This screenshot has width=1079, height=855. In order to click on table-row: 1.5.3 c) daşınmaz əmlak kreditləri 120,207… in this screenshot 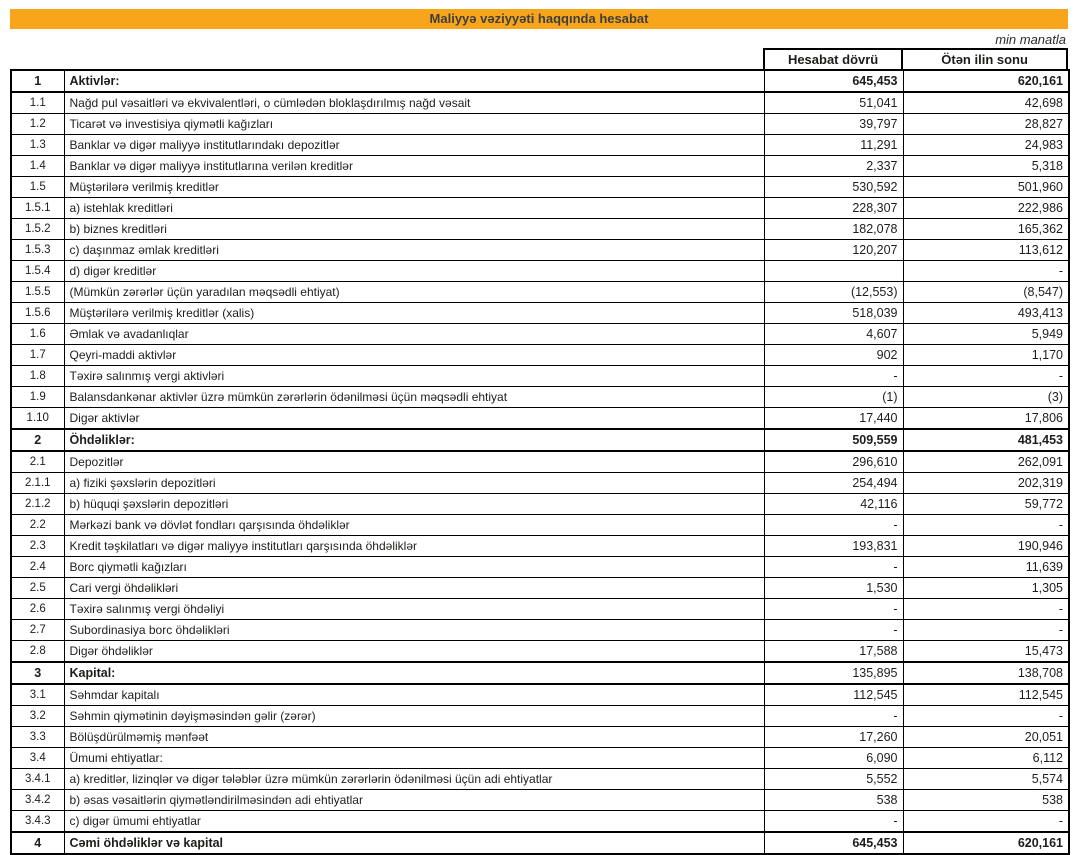, I will do `click(540, 250)`.